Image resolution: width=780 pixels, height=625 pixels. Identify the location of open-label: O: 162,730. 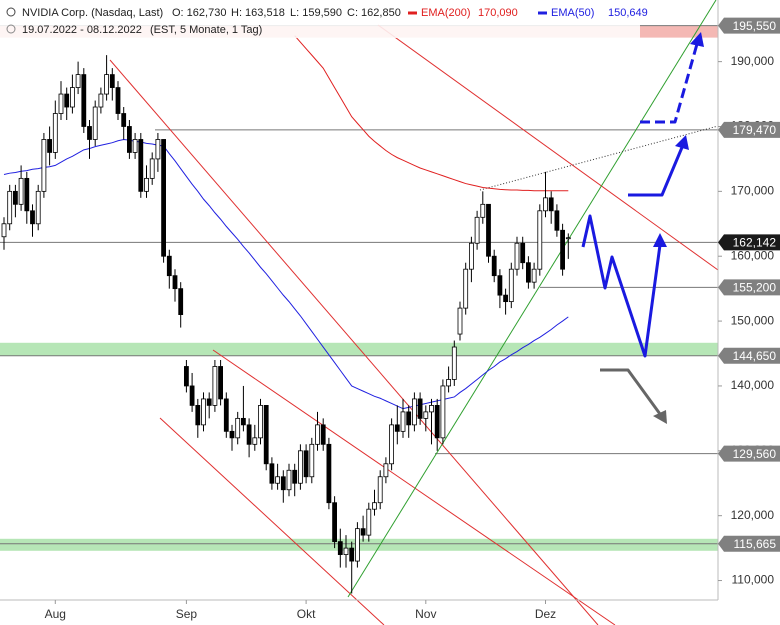
(199, 13).